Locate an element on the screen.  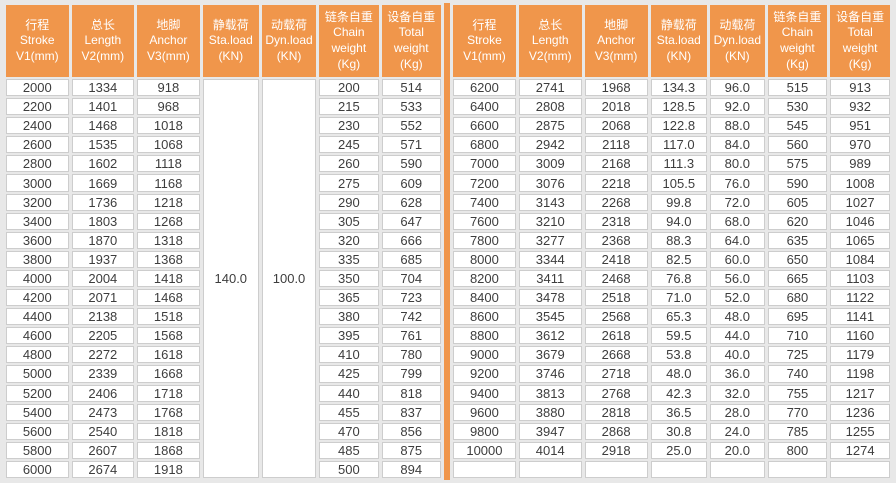
table-cell: 4200 is located at coordinates (37, 298).